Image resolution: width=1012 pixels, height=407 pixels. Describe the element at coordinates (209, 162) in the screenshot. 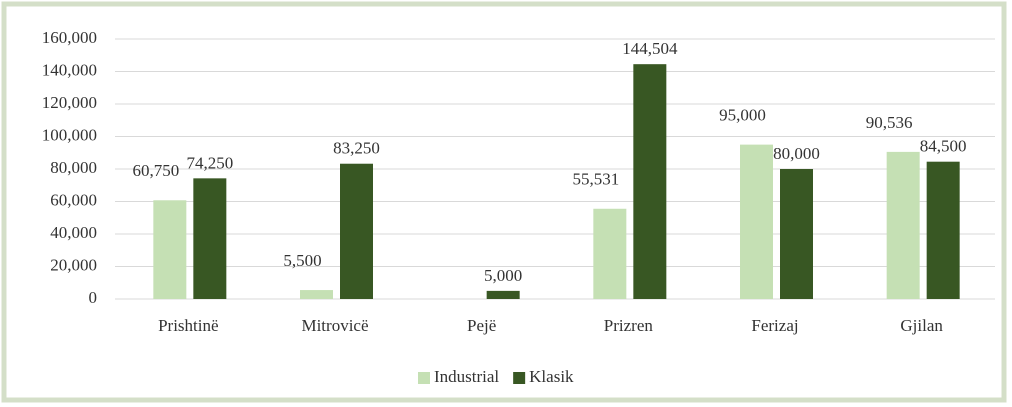

I see `data-label: 74,250` at that location.